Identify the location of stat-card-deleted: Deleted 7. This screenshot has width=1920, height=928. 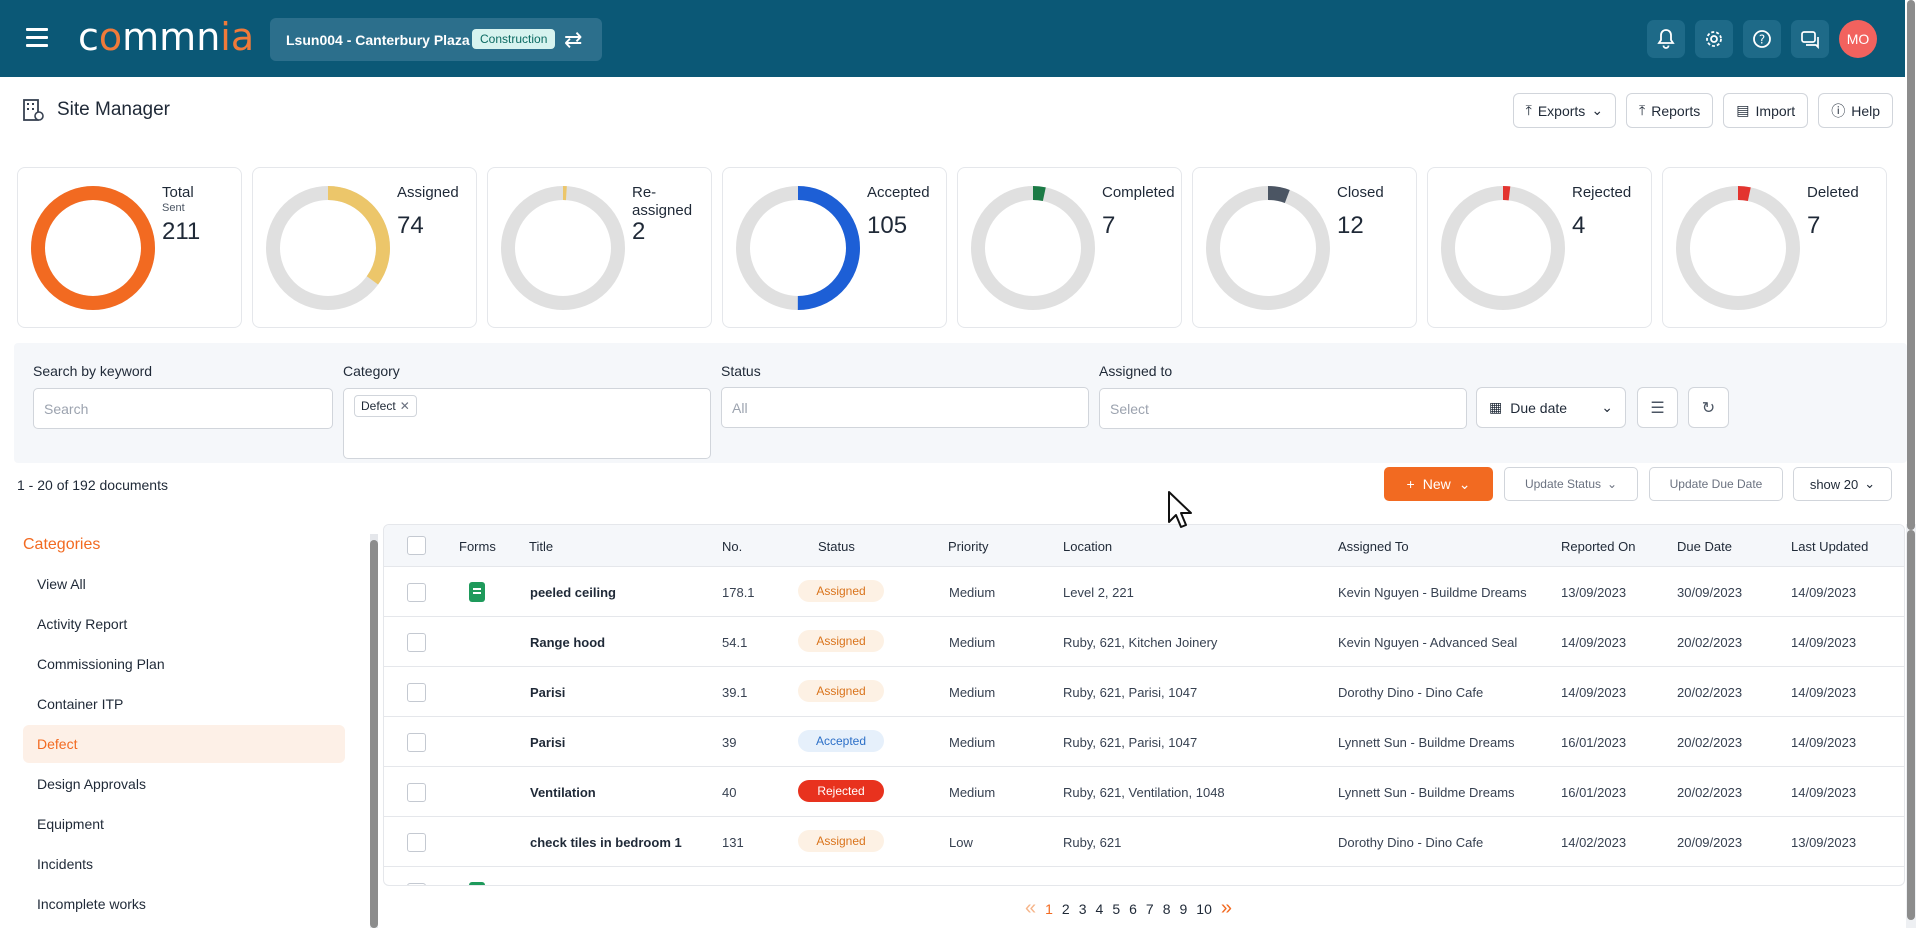
(1774, 247).